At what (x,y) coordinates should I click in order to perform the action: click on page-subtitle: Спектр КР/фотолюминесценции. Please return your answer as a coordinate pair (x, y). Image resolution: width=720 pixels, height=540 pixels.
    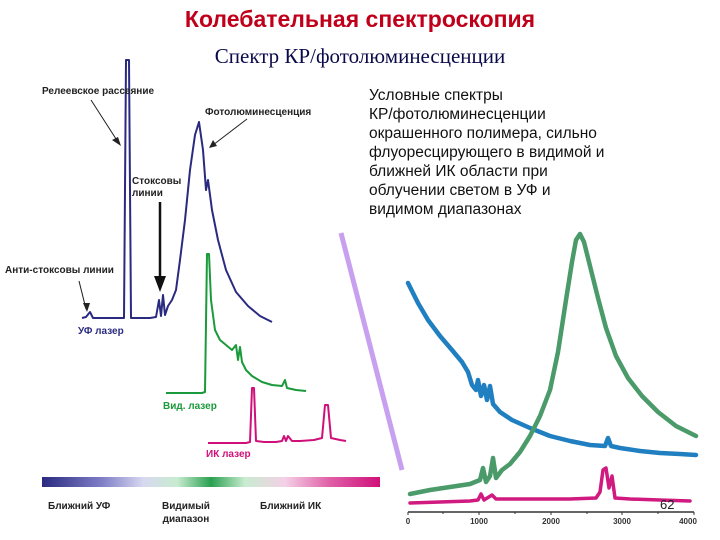
    Looking at the image, I should click on (360, 56).